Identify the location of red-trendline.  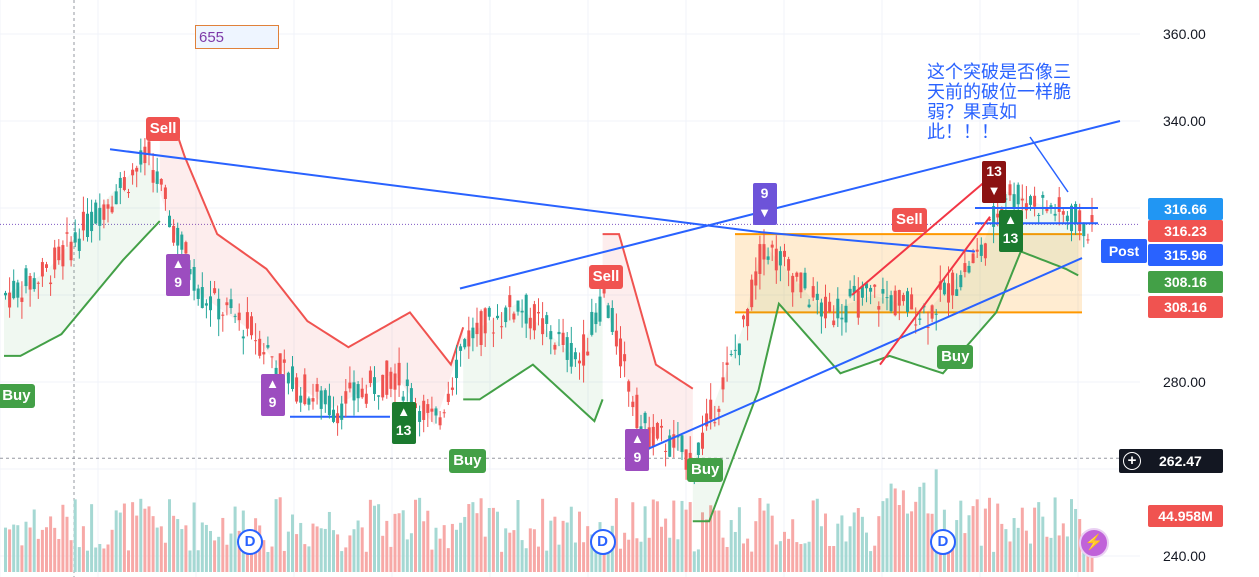
(928, 229).